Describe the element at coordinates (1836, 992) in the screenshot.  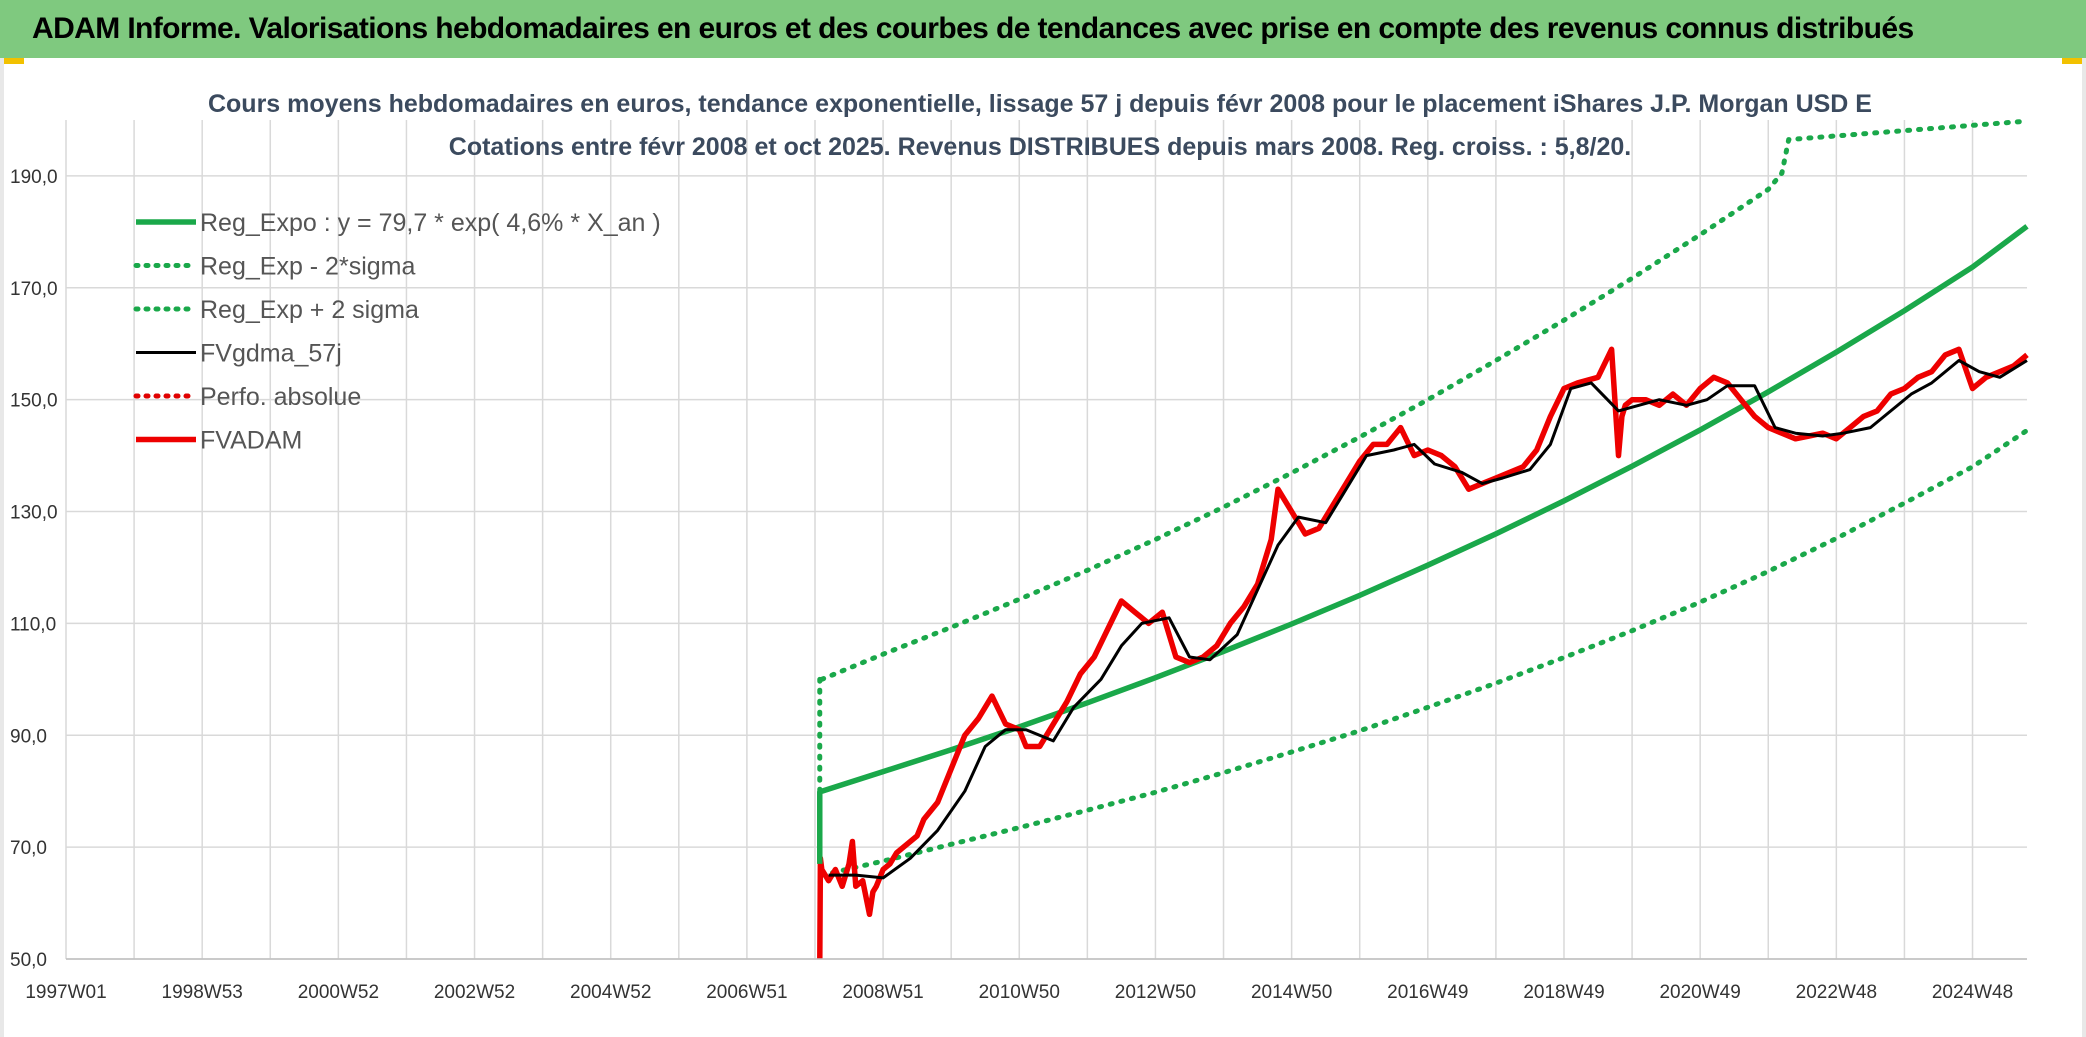
I see `x-tick-label: 2022W48` at that location.